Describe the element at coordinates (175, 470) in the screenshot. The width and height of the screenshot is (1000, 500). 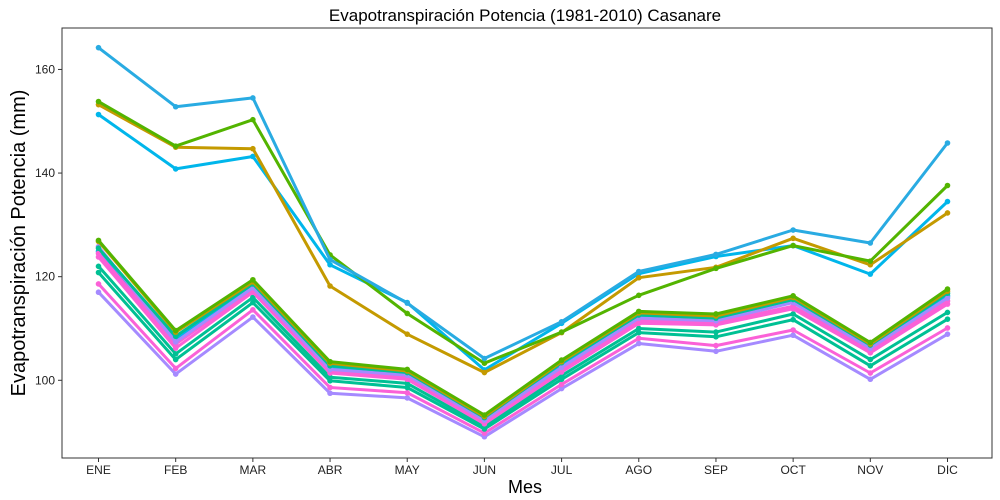
I see `x-tick-label: FEB` at that location.